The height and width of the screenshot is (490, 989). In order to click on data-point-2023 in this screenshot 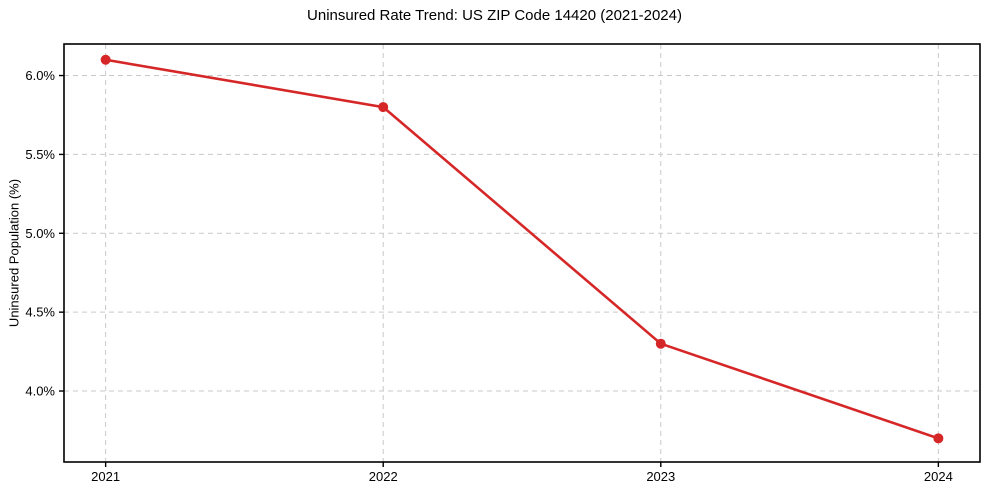, I will do `click(660, 343)`.